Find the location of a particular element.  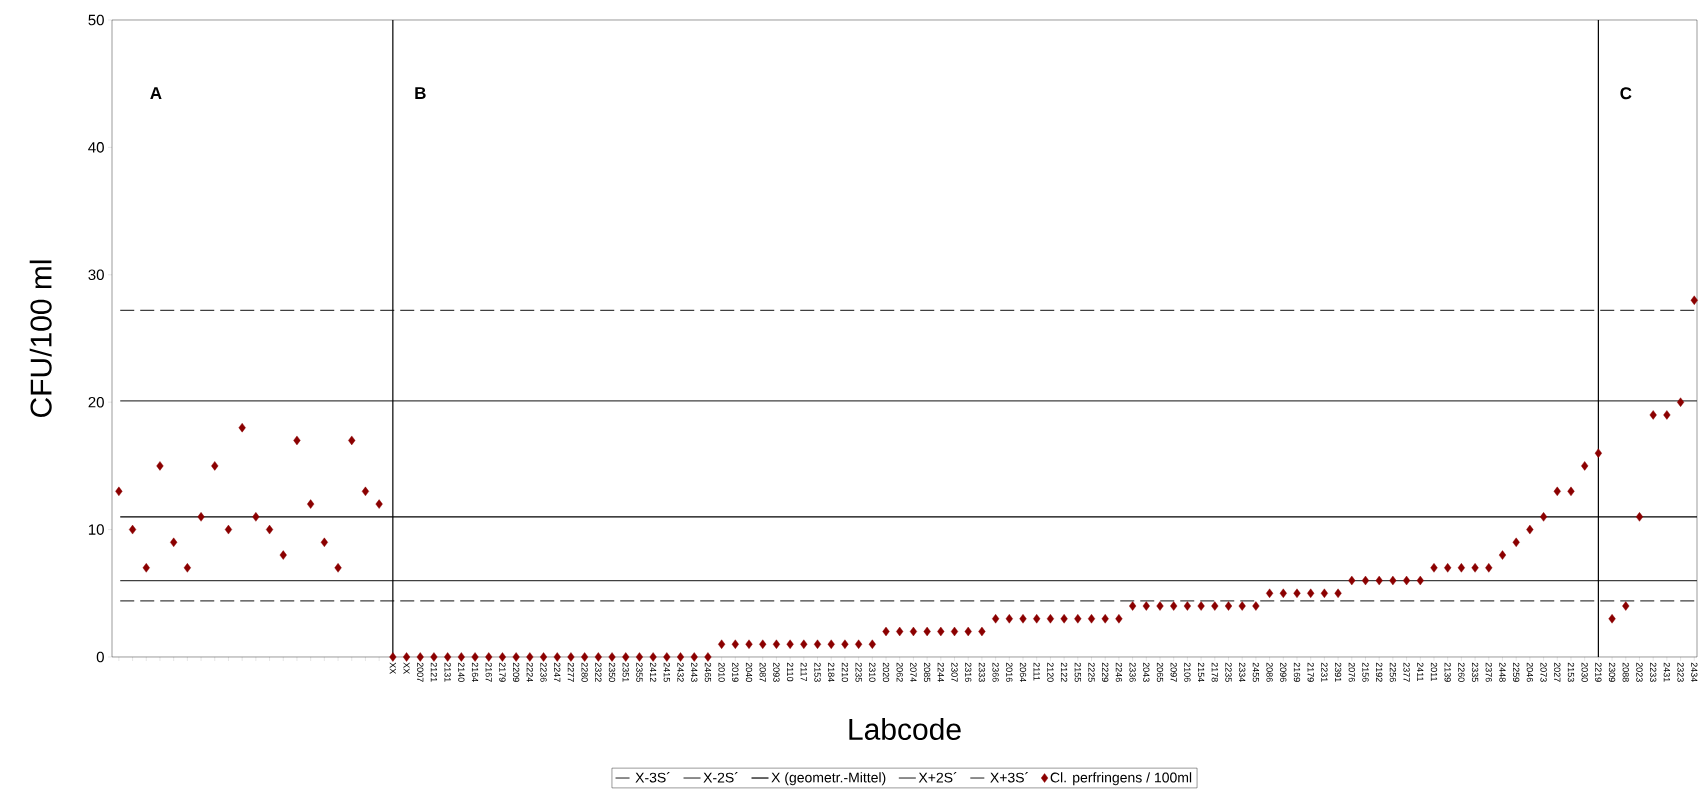

x-tick-label: 2231 is located at coordinates (1324, 672).